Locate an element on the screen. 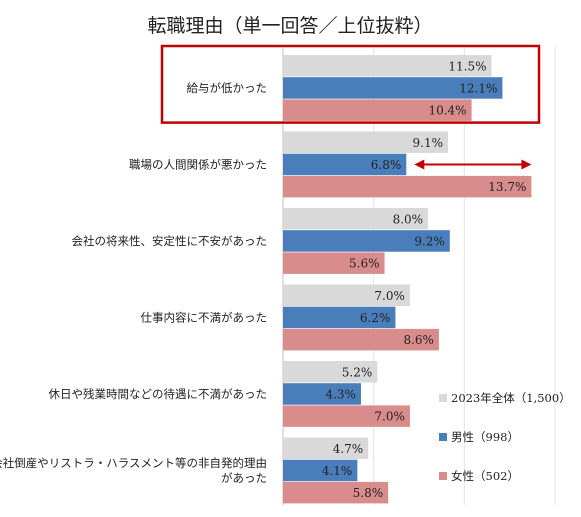  difference-arrow is located at coordinates (473, 164).